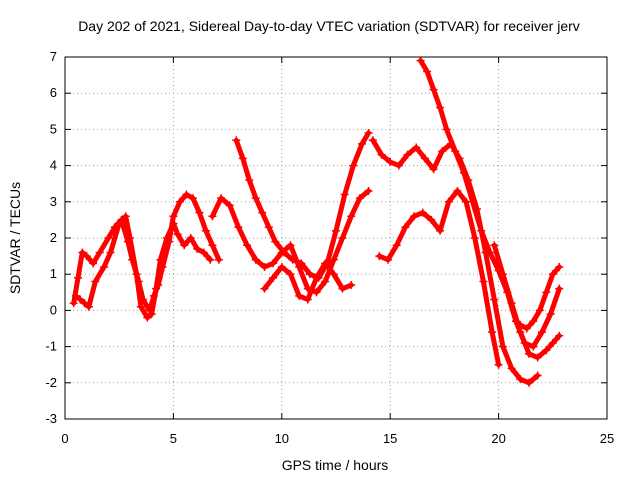 This screenshot has width=640, height=480. I want to click on y-tick-label: -2, so click(51, 382).